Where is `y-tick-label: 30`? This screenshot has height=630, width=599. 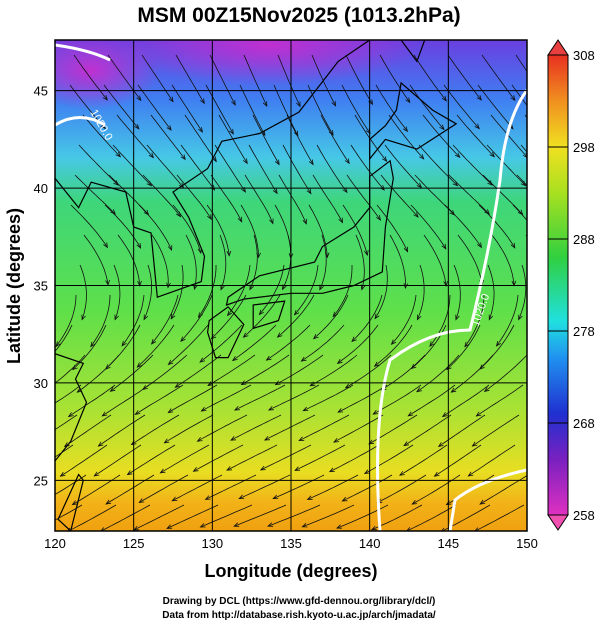
y-tick-label: 30 is located at coordinates (41, 383).